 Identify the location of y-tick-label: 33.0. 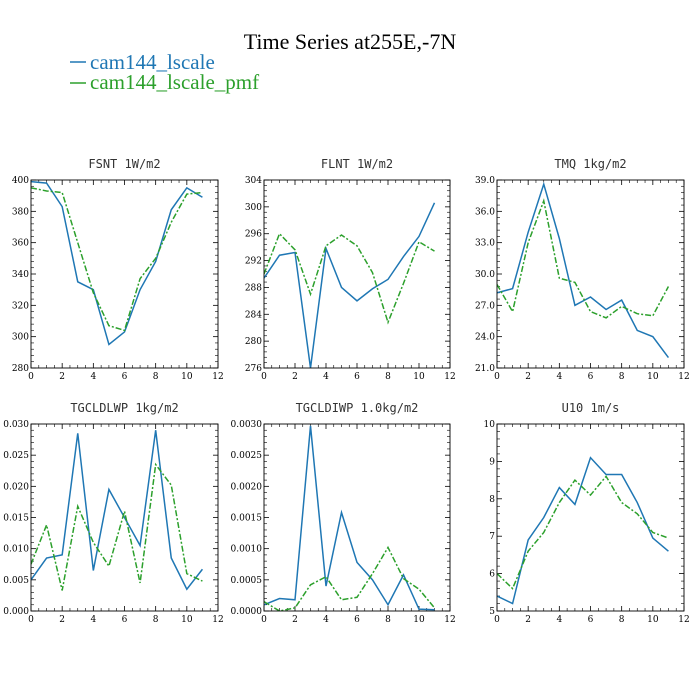
(485, 244).